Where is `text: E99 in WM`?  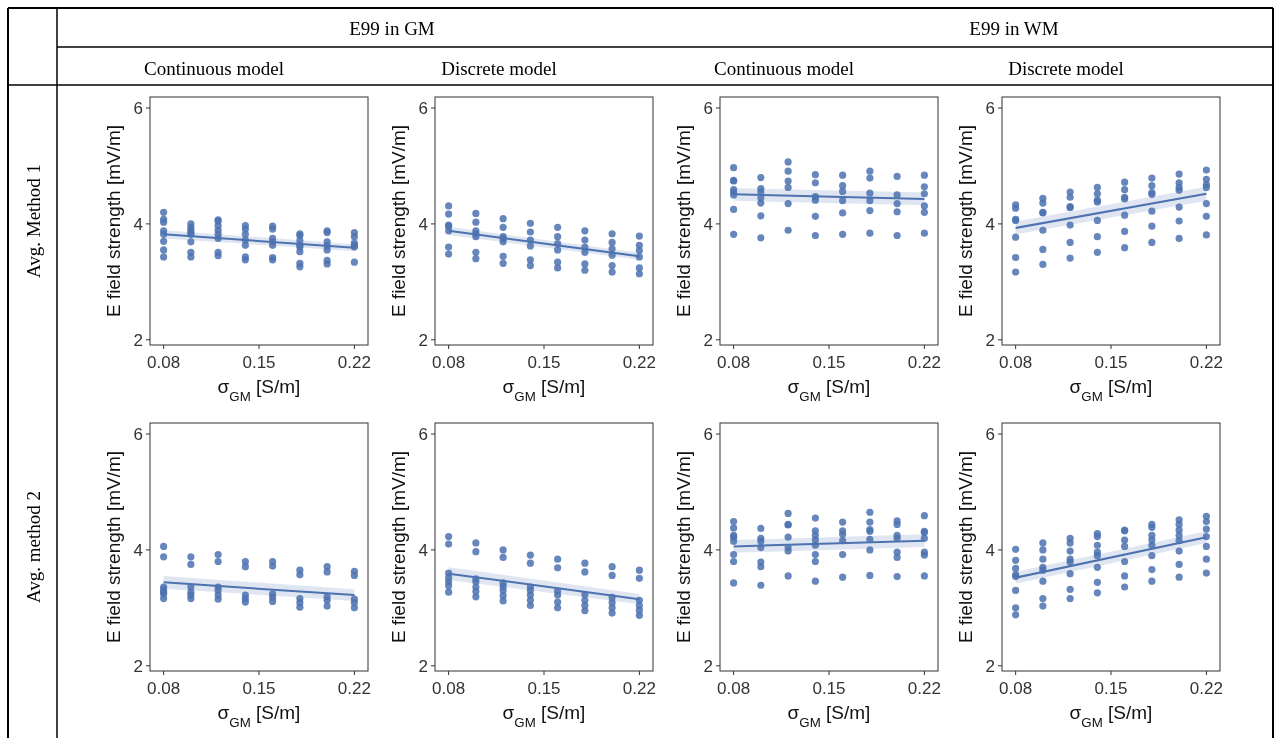
text: E99 in WM is located at coordinates (1014, 28).